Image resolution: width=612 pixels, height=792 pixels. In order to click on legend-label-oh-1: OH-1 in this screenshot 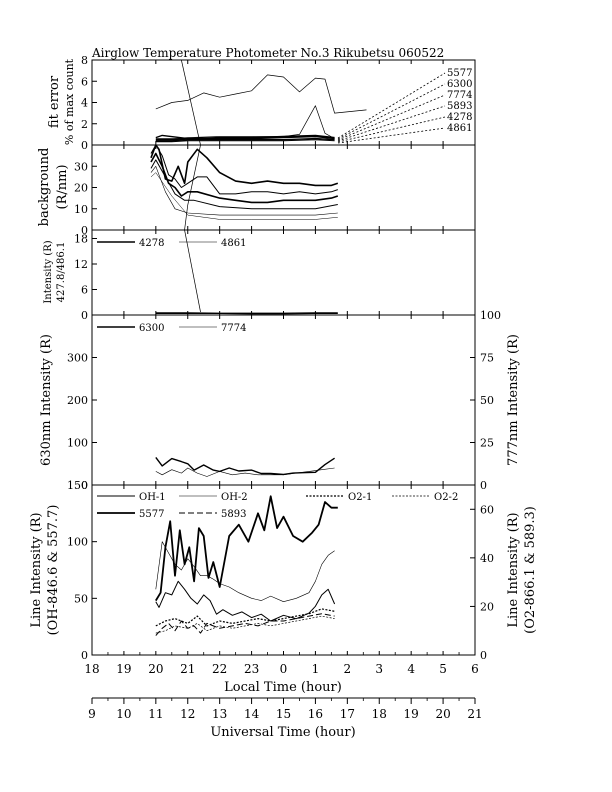, I will do `click(152, 497)`.